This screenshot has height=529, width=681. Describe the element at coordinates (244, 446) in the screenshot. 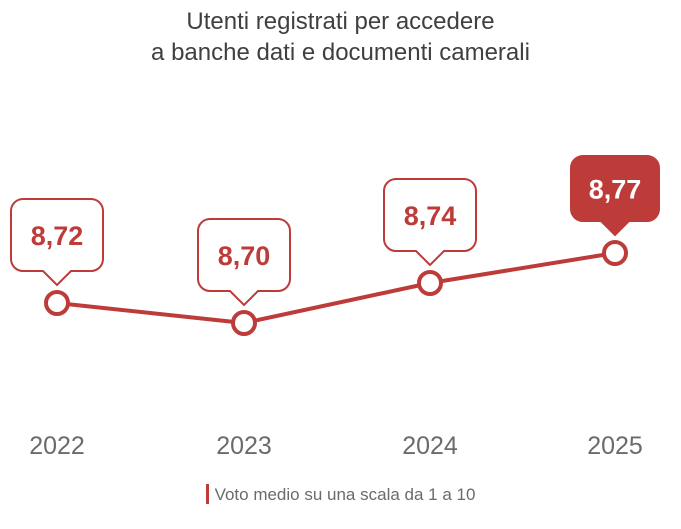

I see `x-tick-label: 2023` at that location.